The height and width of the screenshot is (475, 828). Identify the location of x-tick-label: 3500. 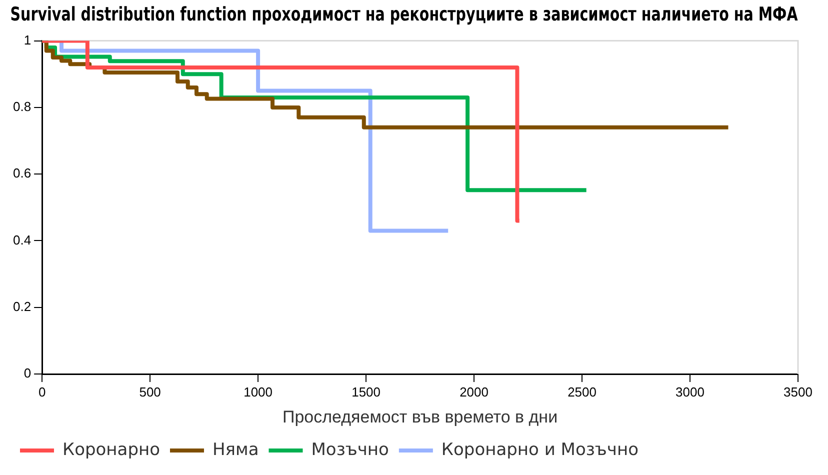
(798, 392).